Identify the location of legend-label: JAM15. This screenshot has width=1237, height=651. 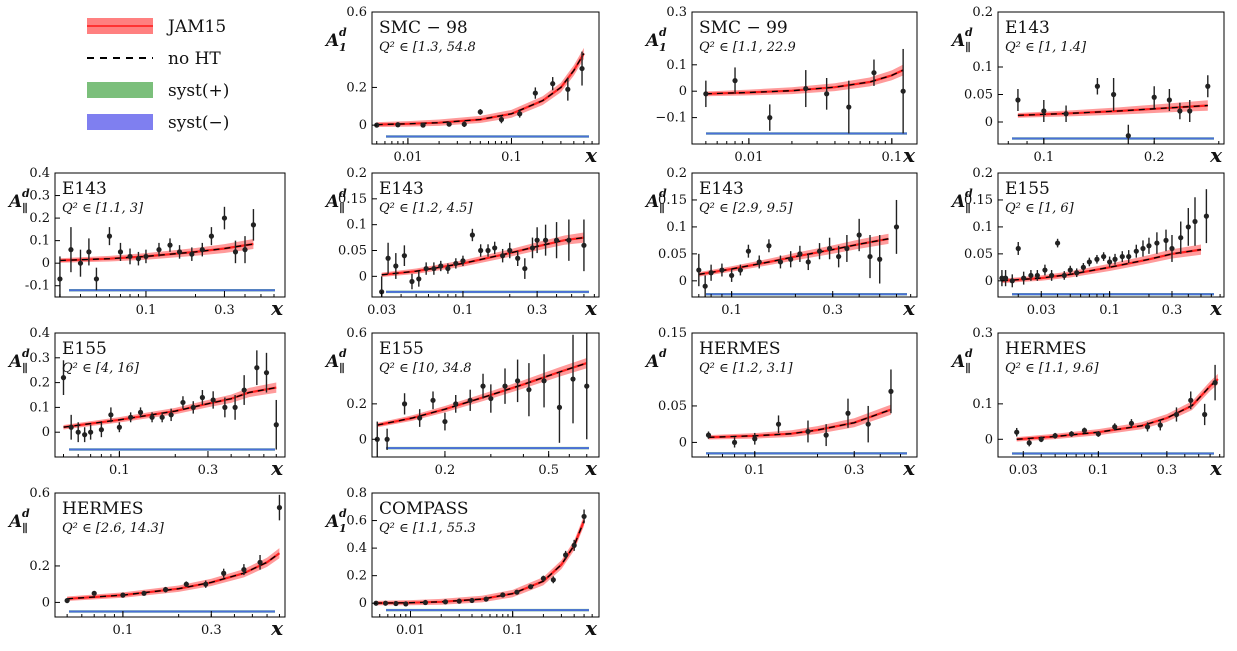
(196, 27).